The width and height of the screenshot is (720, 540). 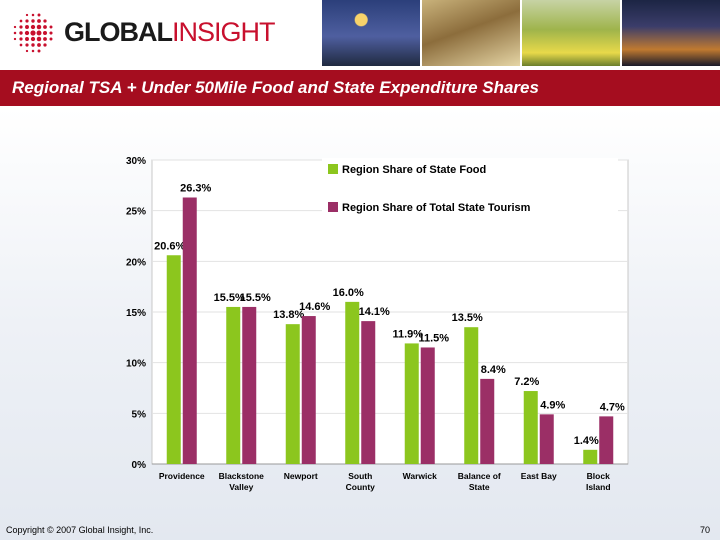 I want to click on legend-box, so click(x=470, y=187).